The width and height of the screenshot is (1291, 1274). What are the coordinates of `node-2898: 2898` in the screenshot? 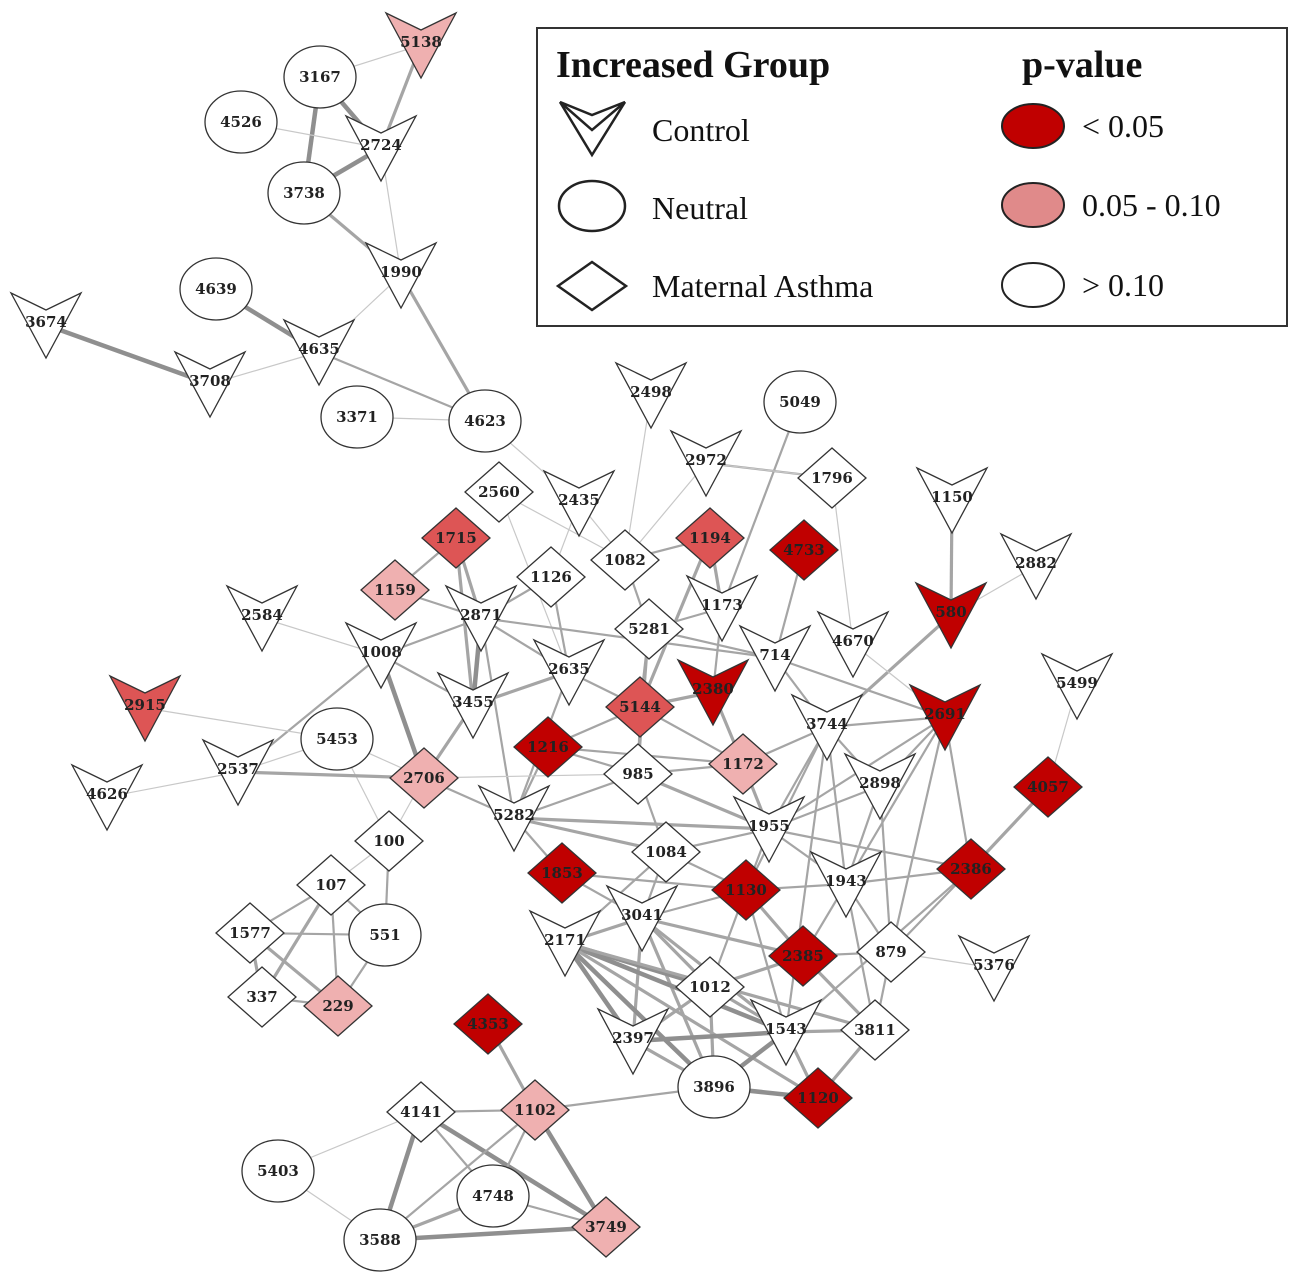 It's located at (880, 786).